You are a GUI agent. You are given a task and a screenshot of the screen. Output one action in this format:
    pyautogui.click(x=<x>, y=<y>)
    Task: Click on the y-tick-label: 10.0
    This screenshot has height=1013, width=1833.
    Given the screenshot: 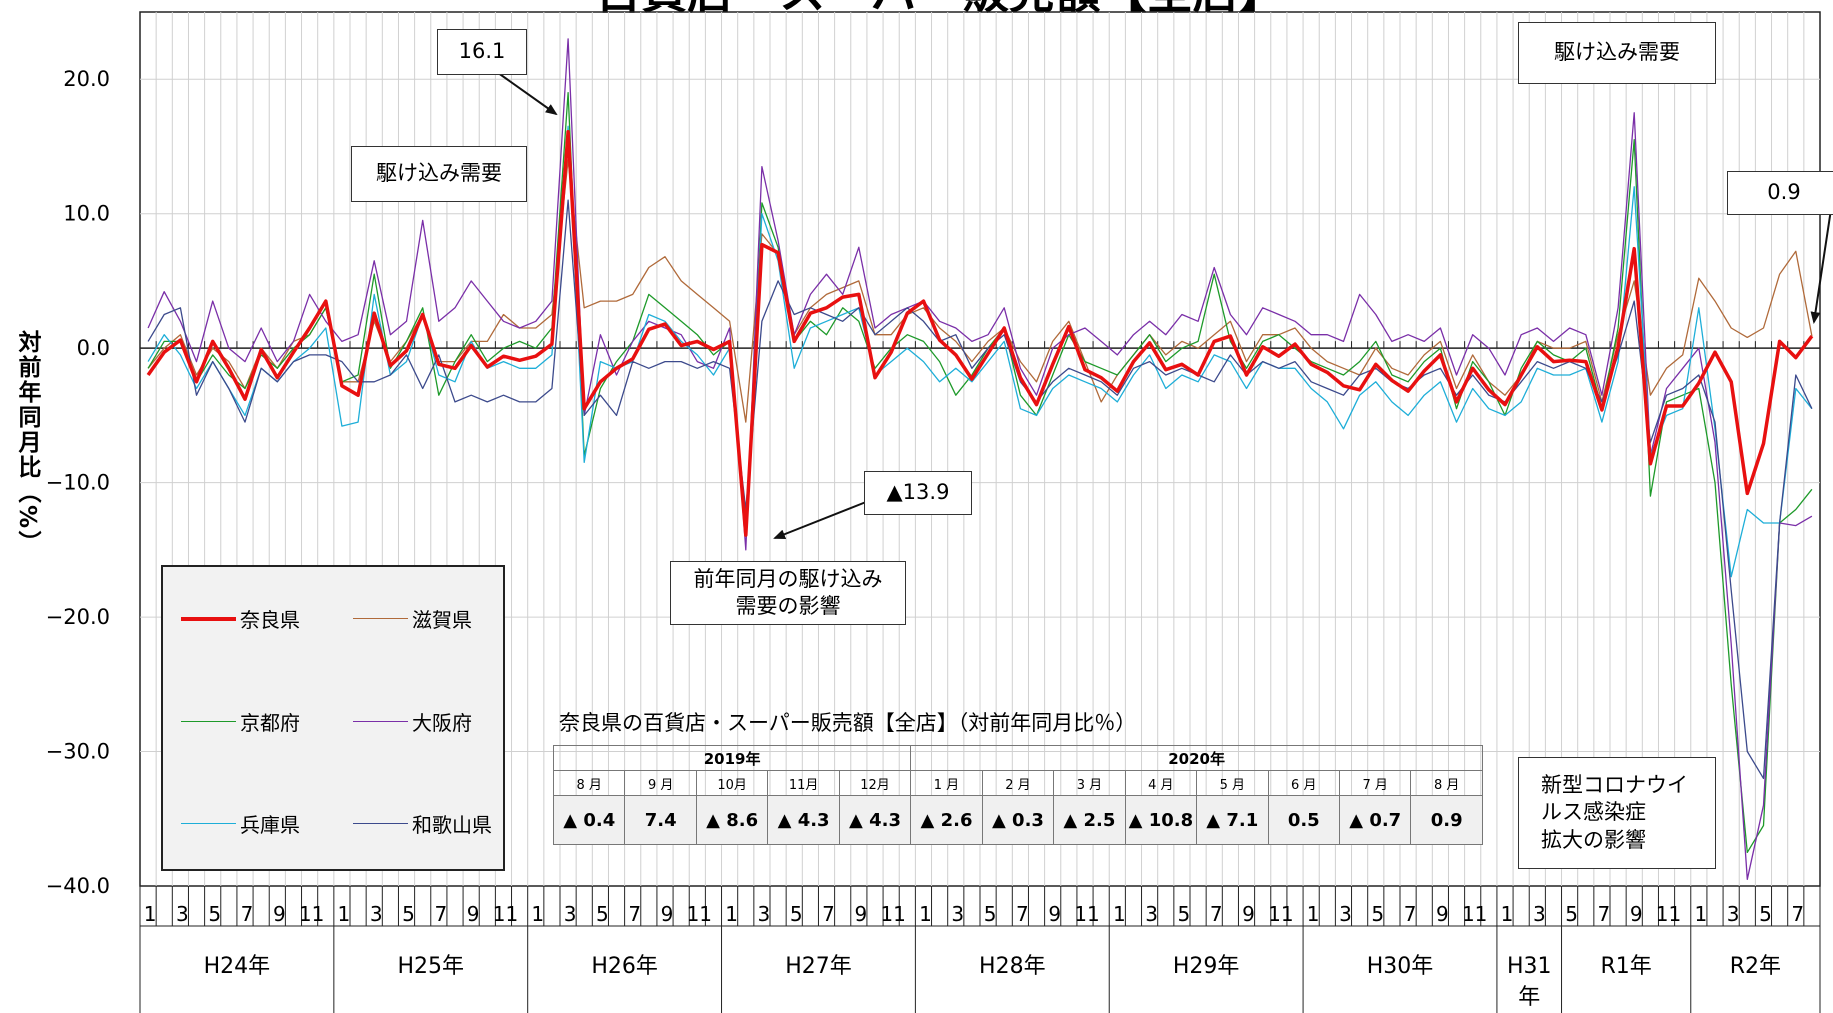 What is the action you would take?
    pyautogui.click(x=86, y=214)
    